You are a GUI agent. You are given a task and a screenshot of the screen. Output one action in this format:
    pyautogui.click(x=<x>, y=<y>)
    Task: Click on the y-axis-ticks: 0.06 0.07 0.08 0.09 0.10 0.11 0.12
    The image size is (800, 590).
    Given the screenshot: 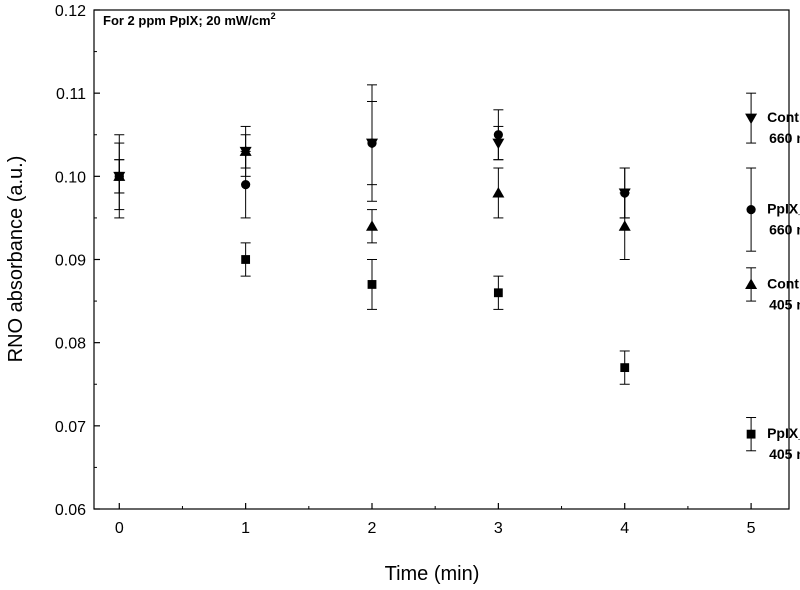 What is the action you would take?
    pyautogui.click(x=77, y=261)
    